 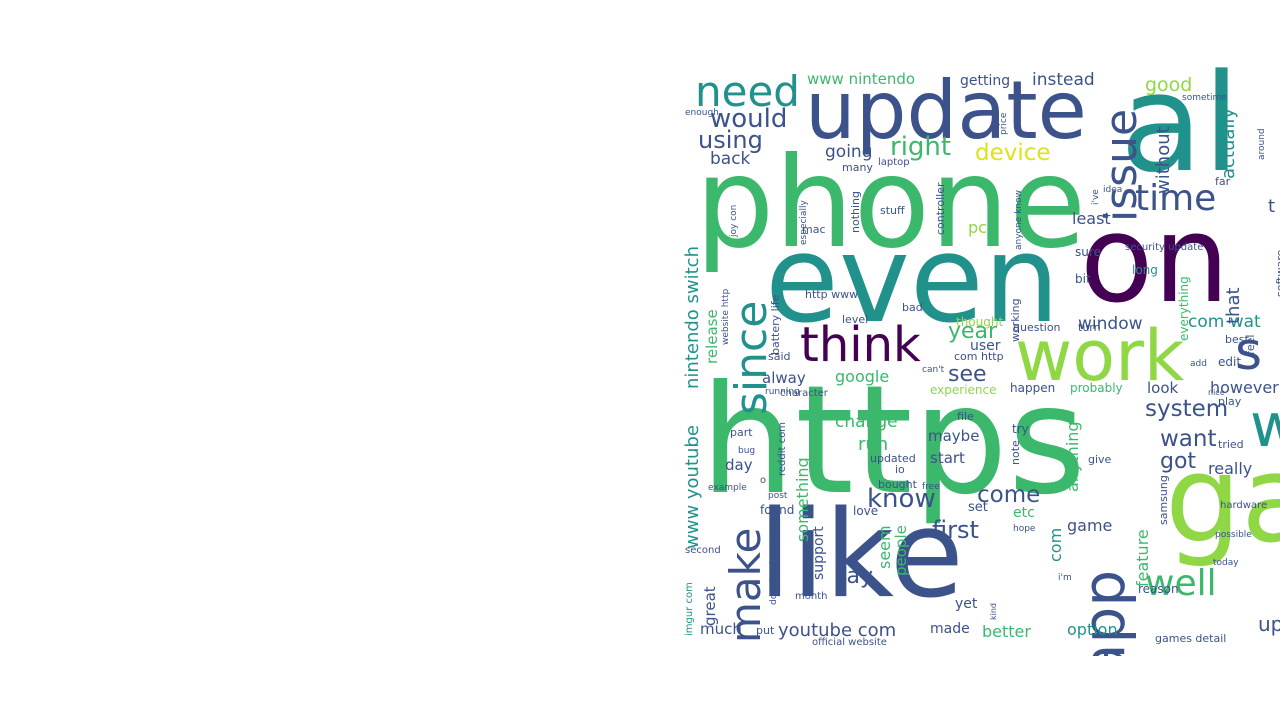 What do you see at coordinates (862, 376) in the screenshot?
I see `word-google: google` at bounding box center [862, 376].